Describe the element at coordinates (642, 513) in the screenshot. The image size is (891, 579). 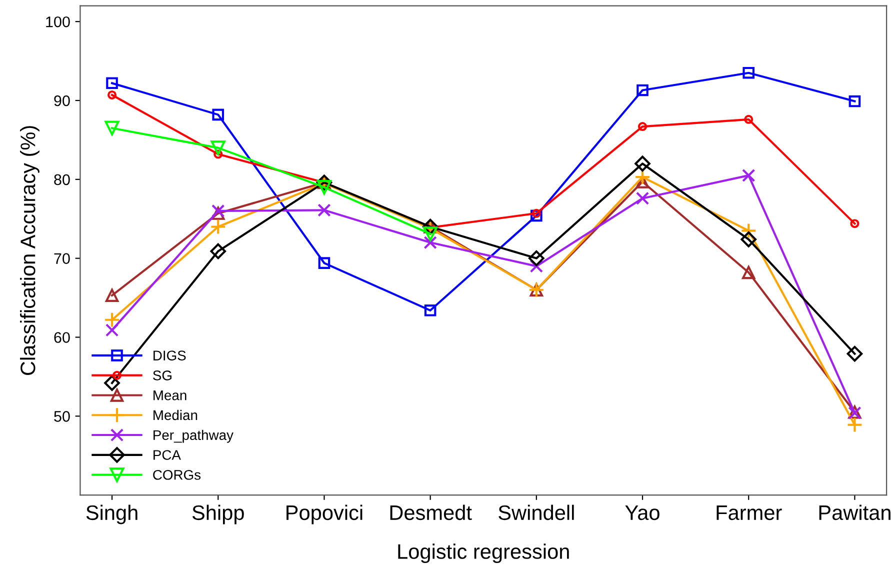
I see `x-tick-label: Yao` at that location.